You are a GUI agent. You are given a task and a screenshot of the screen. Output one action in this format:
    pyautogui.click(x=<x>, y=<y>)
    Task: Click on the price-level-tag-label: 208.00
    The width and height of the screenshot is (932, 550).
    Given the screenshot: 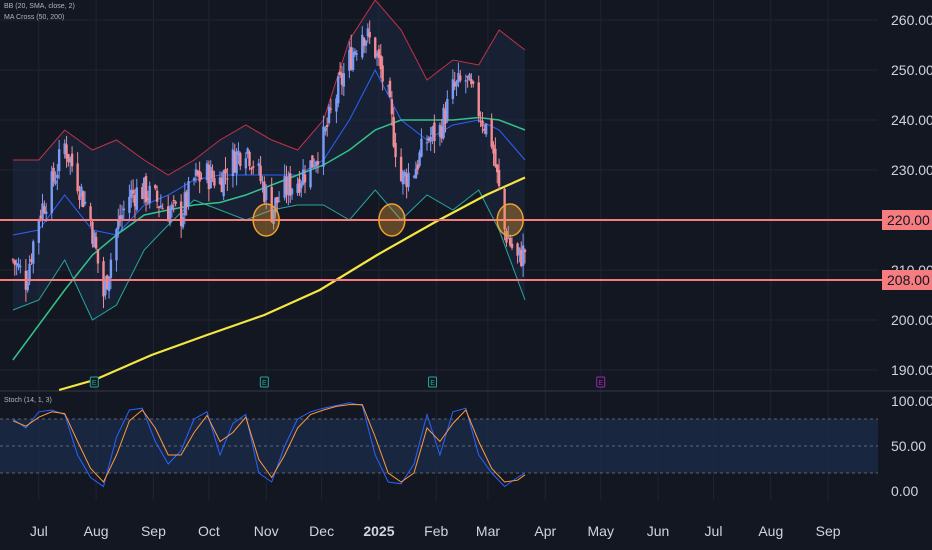 What is the action you would take?
    pyautogui.click(x=908, y=280)
    